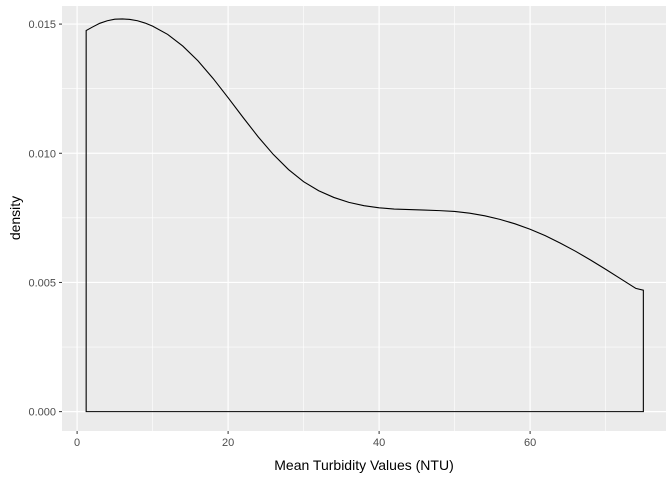 The width and height of the screenshot is (672, 480). What do you see at coordinates (42, 25) in the screenshot?
I see `y-tick-label: 0.015` at bounding box center [42, 25].